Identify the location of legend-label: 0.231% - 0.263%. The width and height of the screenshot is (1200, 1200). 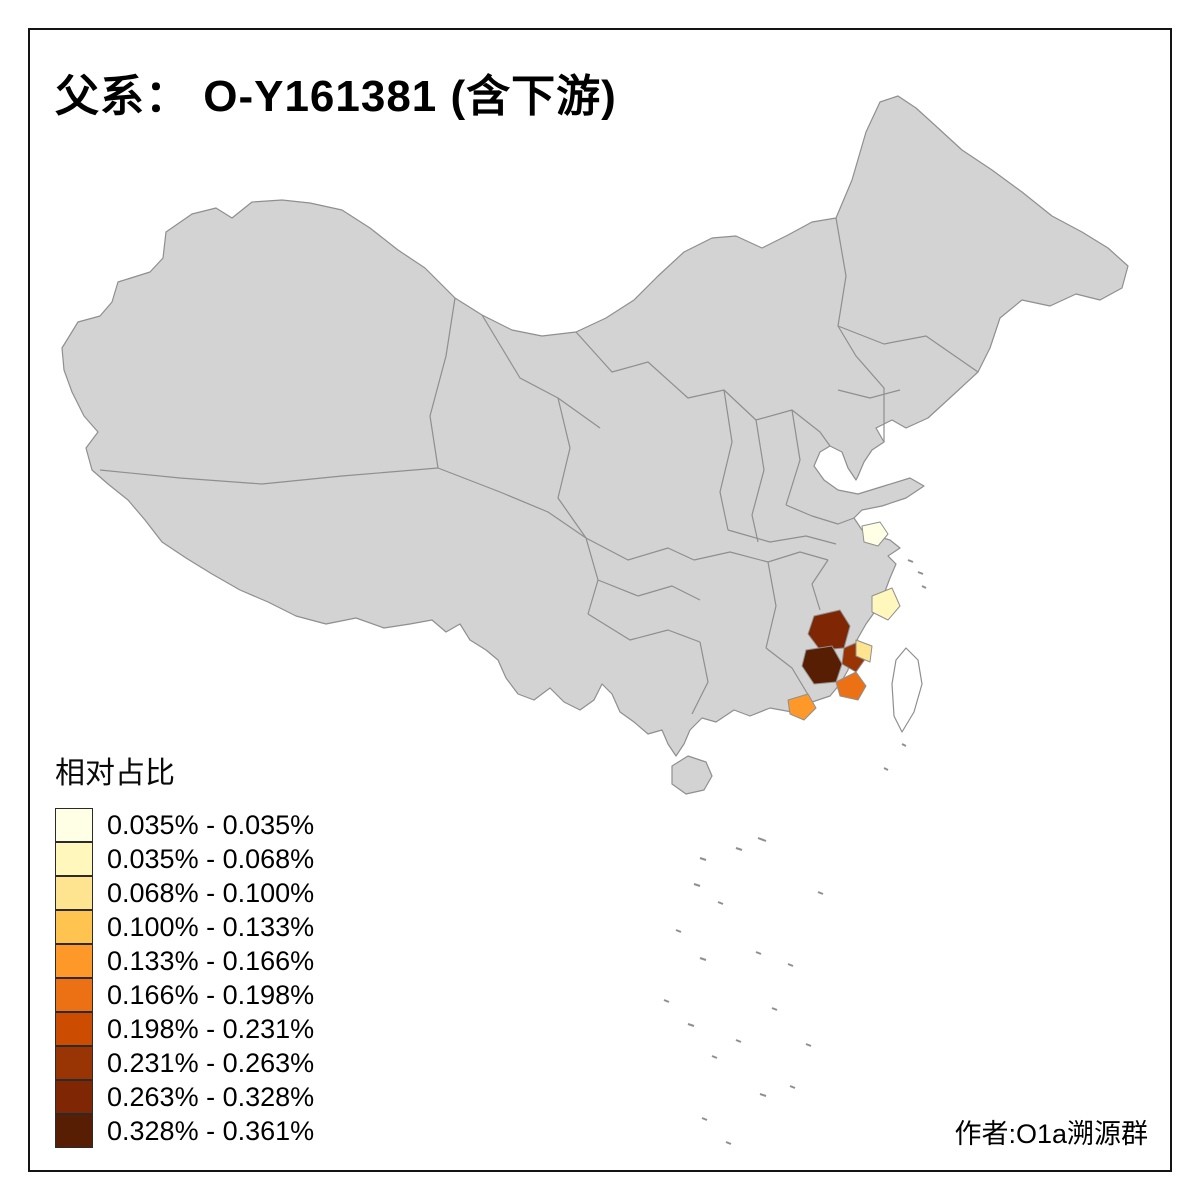
(211, 1063).